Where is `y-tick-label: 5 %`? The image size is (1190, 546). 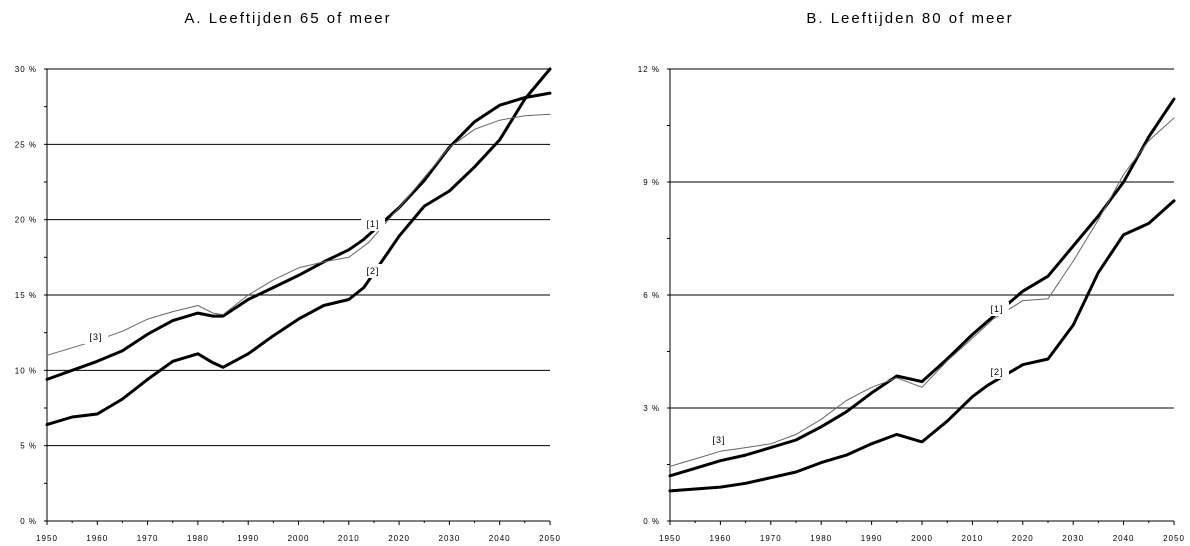
y-tick-label: 5 % is located at coordinates (28, 446).